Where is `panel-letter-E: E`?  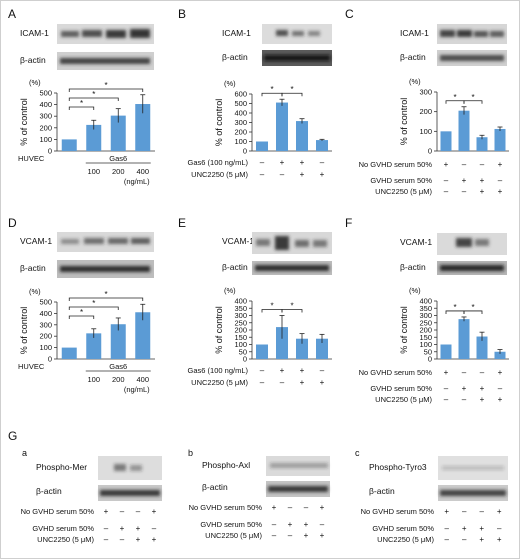
panel-letter-E: E is located at coordinates (182, 223).